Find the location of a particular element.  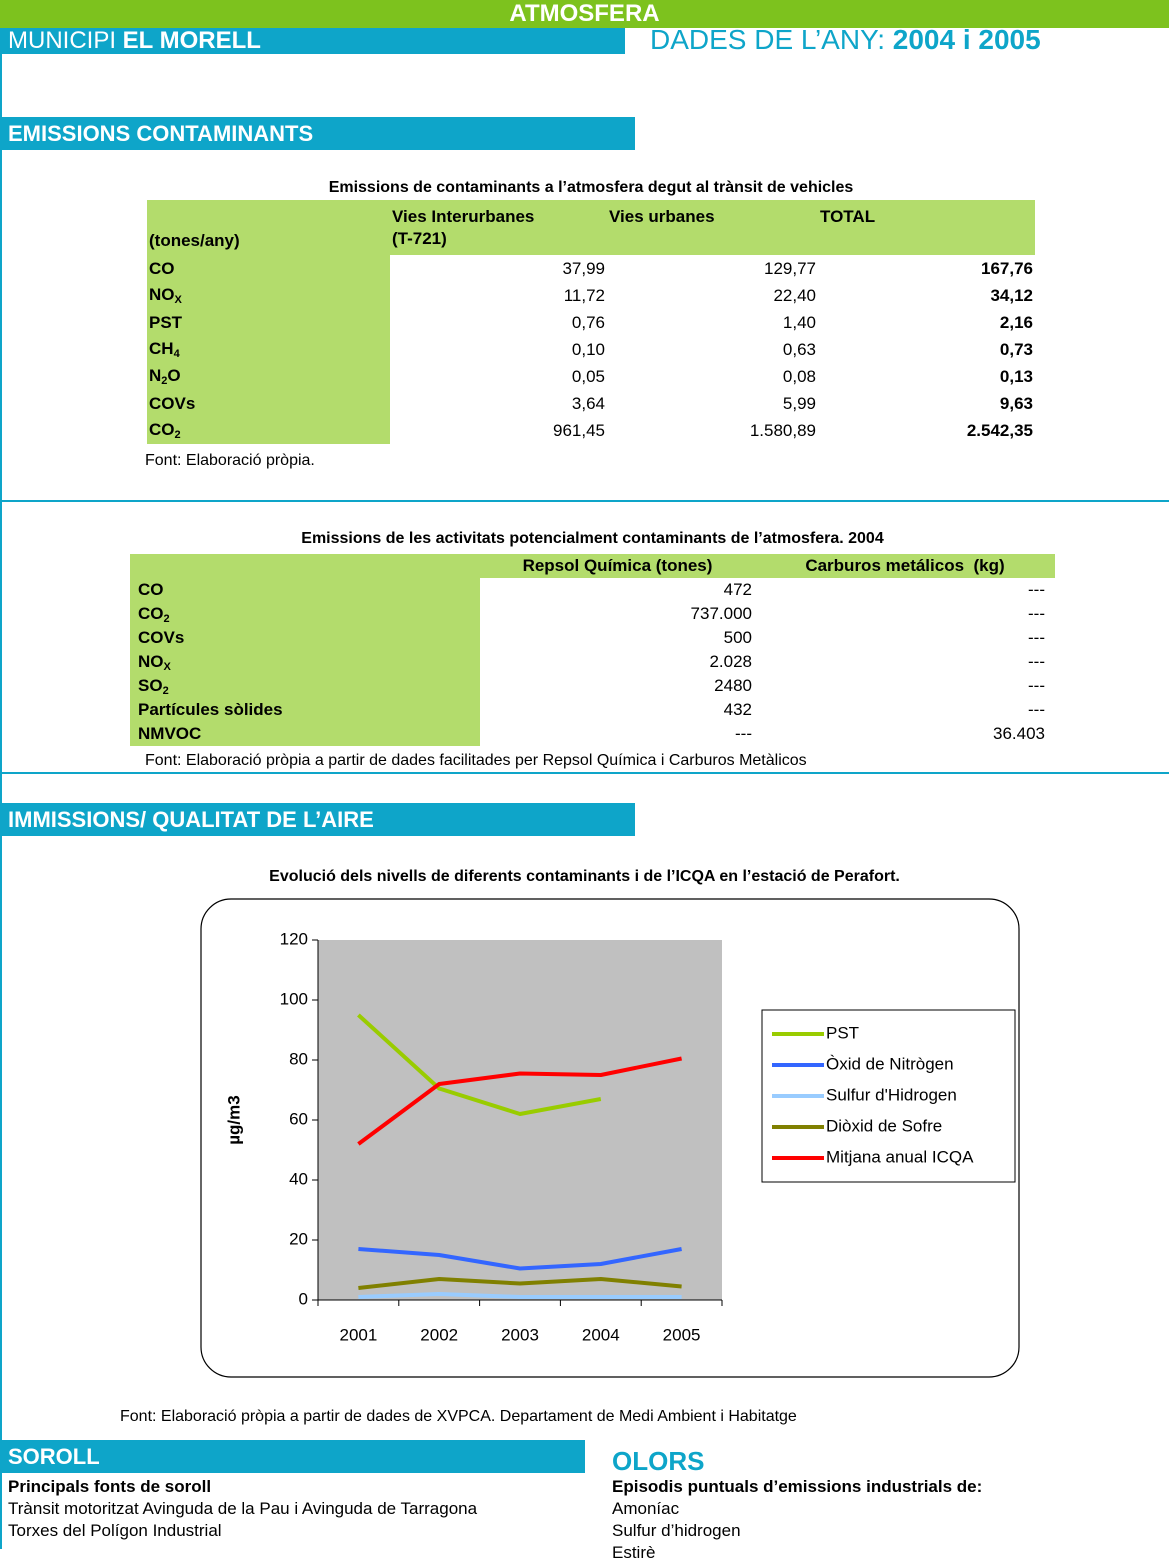

cell: 36.403 is located at coordinates (1019, 733).